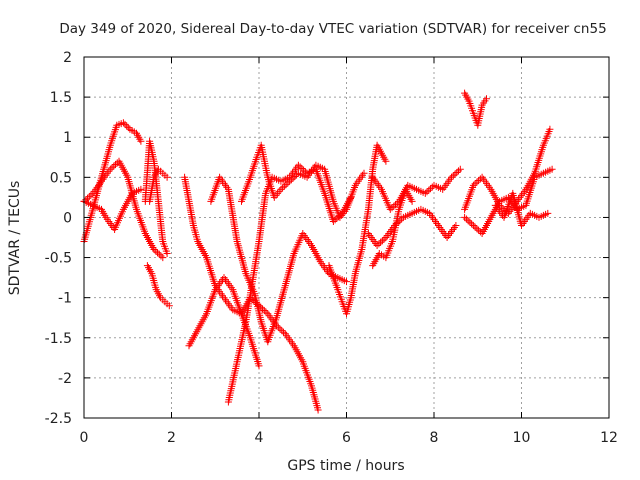 Image resolution: width=640 pixels, height=480 pixels. What do you see at coordinates (58, 339) in the screenshot?
I see `y-tick-label: -1.5` at bounding box center [58, 339].